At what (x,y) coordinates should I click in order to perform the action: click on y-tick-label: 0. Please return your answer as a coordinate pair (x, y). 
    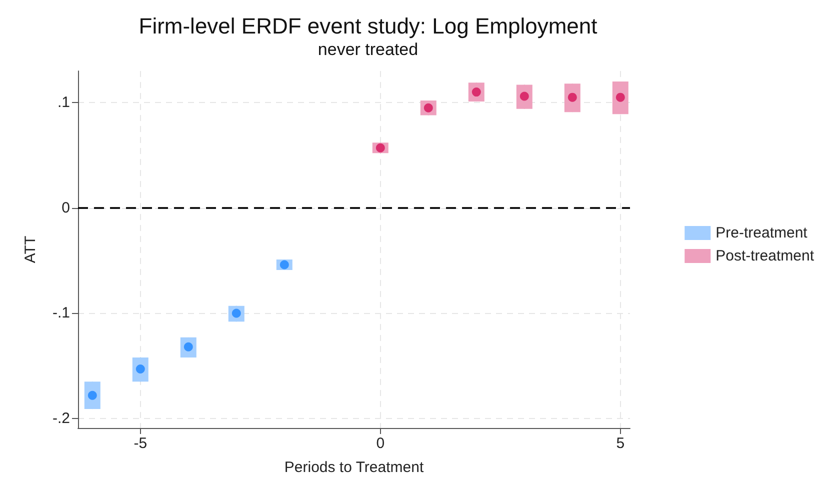
    Looking at the image, I should click on (66, 207).